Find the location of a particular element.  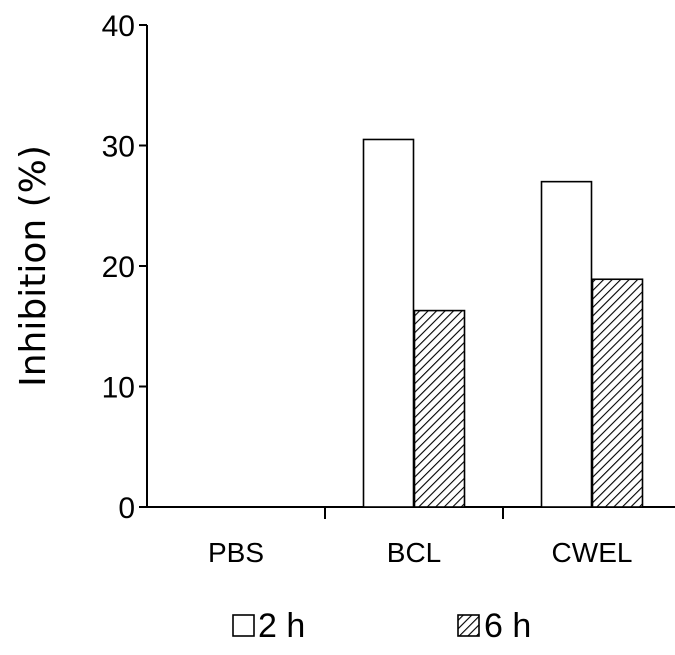

bar-6h-bcl is located at coordinates (439, 408).